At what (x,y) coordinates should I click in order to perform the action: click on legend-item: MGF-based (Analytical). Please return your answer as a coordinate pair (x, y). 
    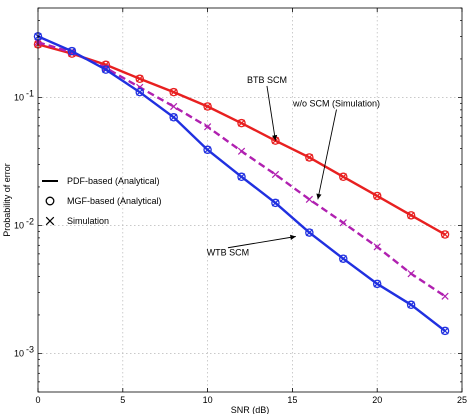
    Looking at the image, I should click on (103, 201).